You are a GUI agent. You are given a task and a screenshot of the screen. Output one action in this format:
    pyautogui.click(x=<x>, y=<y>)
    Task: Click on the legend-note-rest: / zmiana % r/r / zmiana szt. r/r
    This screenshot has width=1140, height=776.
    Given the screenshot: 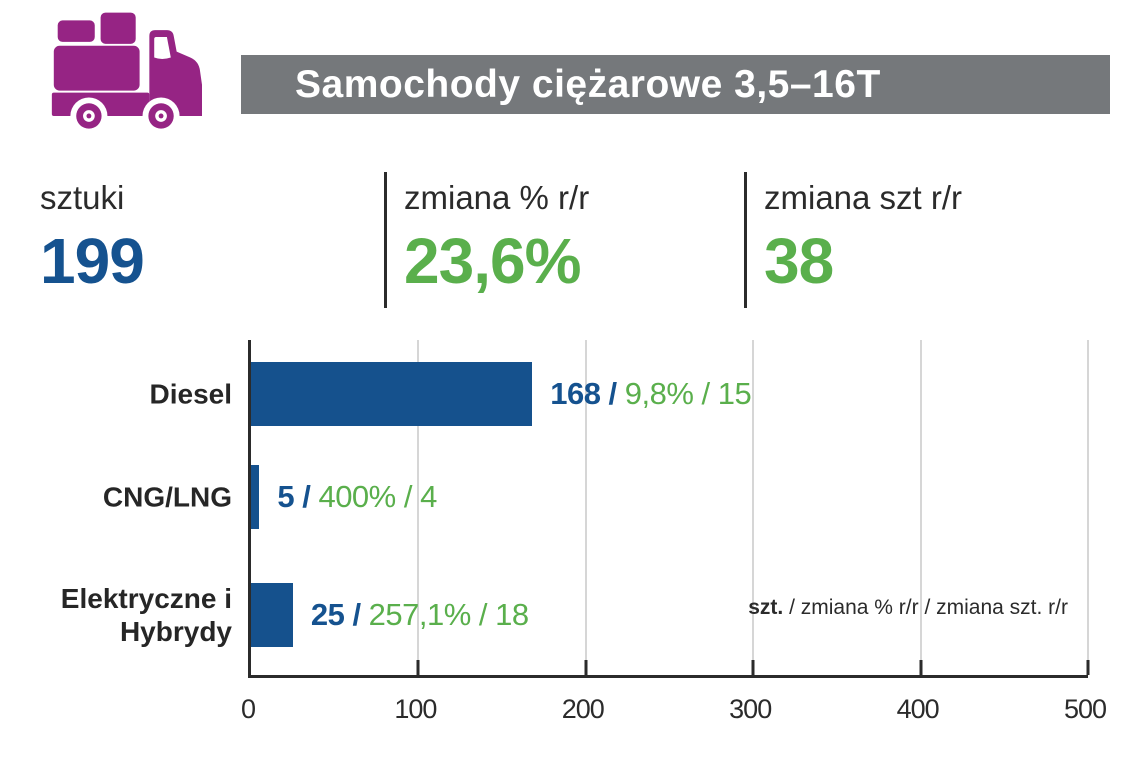 What is the action you would take?
    pyautogui.click(x=925, y=607)
    